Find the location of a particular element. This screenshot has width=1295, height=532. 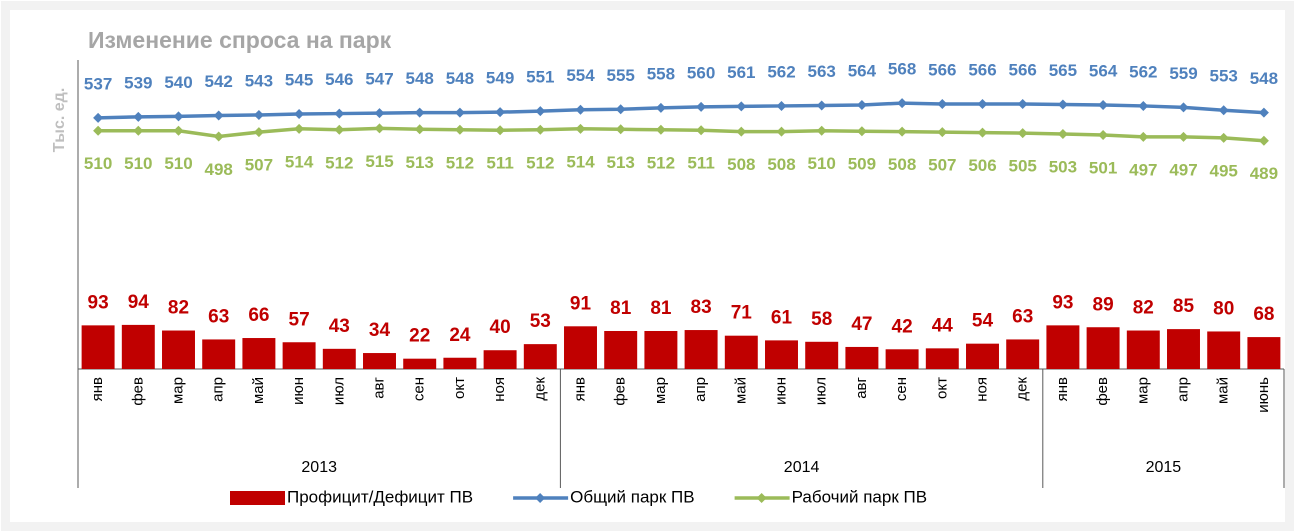

line-value-label: 537 is located at coordinates (98, 83).